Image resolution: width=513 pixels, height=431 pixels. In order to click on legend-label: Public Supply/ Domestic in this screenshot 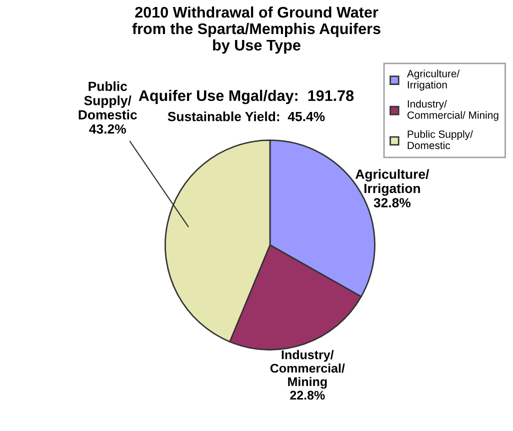, I will do `click(440, 140)`.